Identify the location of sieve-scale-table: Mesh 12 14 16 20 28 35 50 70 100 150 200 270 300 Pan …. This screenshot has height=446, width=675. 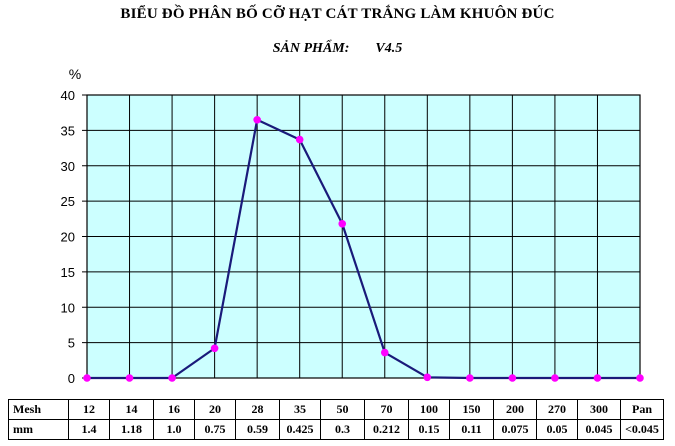
(336, 419).